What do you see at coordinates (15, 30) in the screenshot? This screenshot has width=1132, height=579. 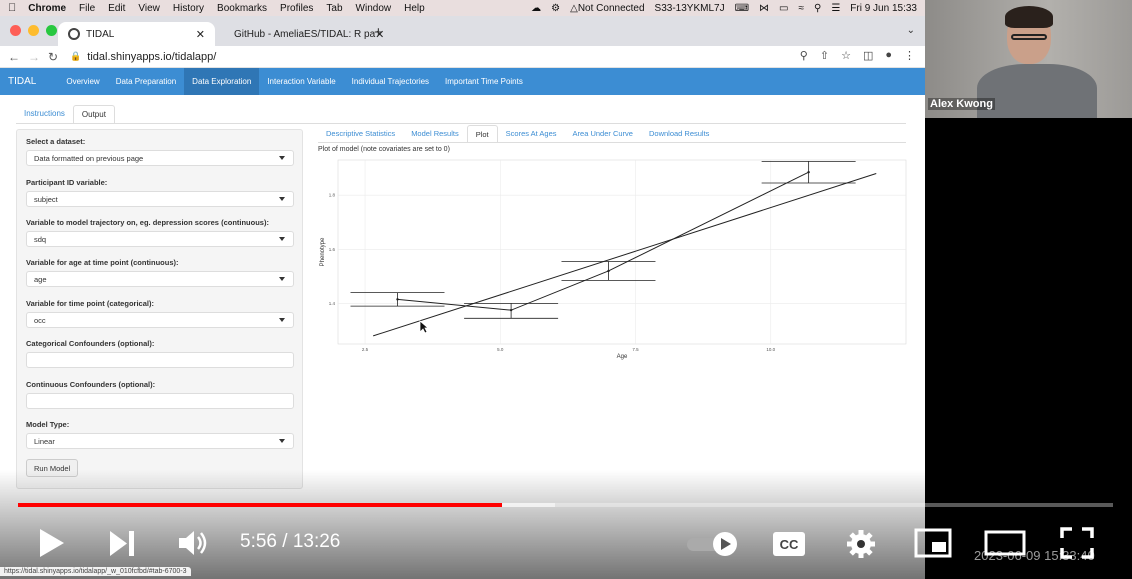 I see `close-window-icon` at bounding box center [15, 30].